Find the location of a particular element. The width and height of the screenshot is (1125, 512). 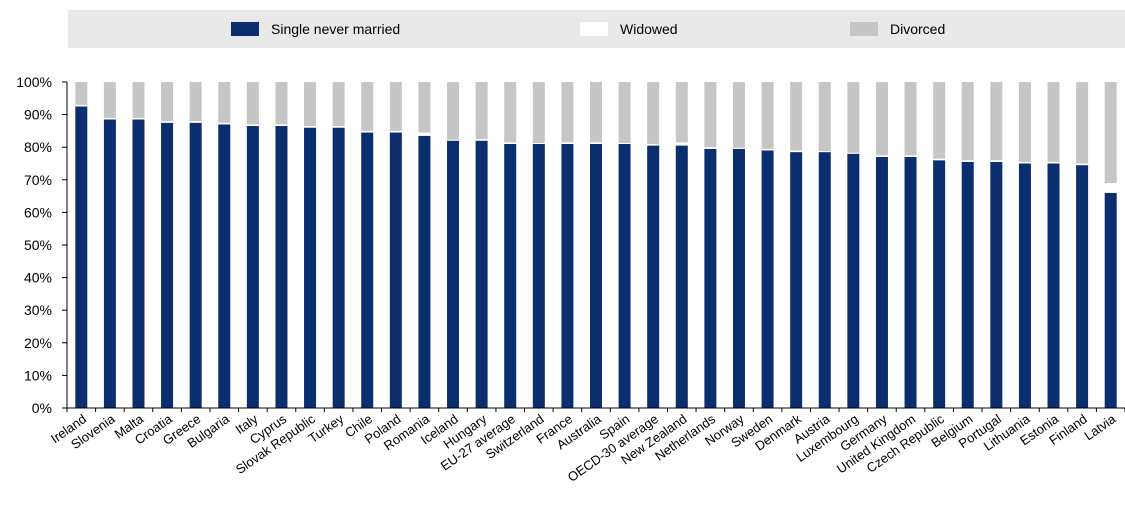

y-tick-label: 30% is located at coordinates (38, 310).